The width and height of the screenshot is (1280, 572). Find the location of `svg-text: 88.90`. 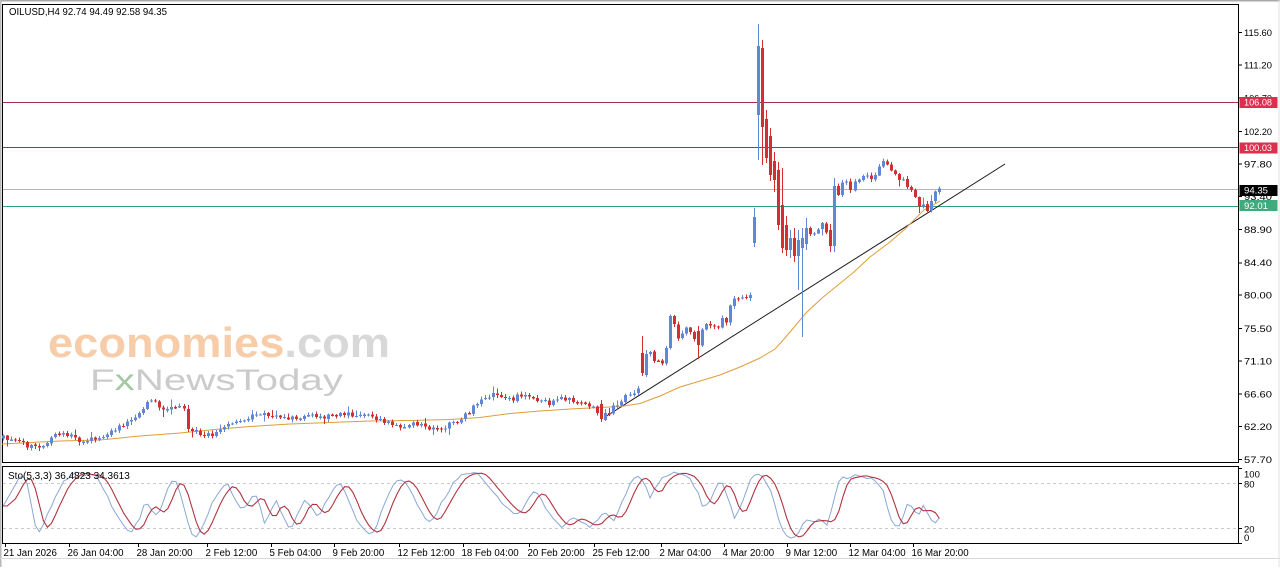

svg-text: 88.90 is located at coordinates (1258, 230).